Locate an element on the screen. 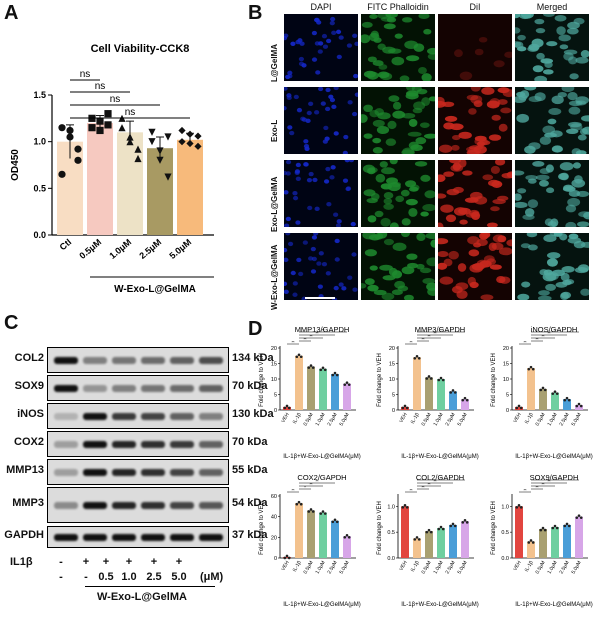  blot-gapdh is located at coordinates (138, 537).